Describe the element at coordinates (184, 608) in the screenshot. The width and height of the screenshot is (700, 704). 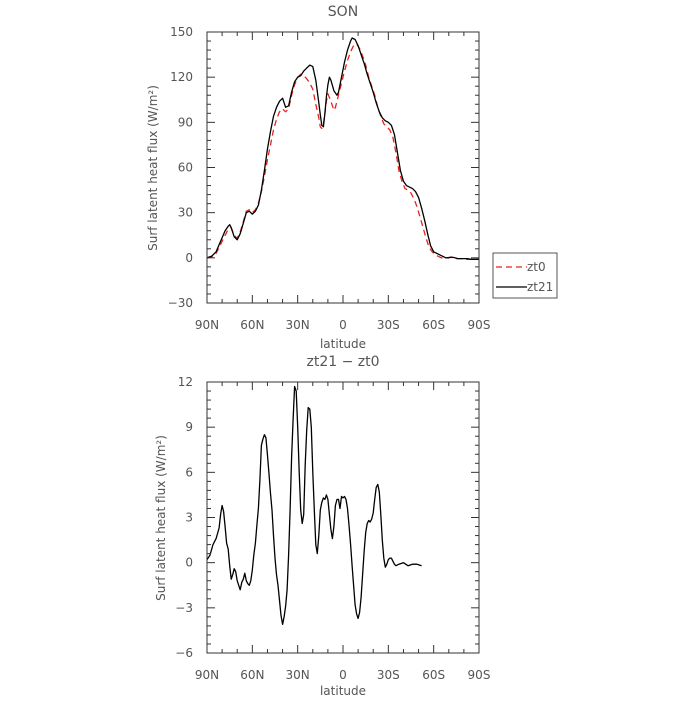
I see `y-tick-label: −3` at that location.